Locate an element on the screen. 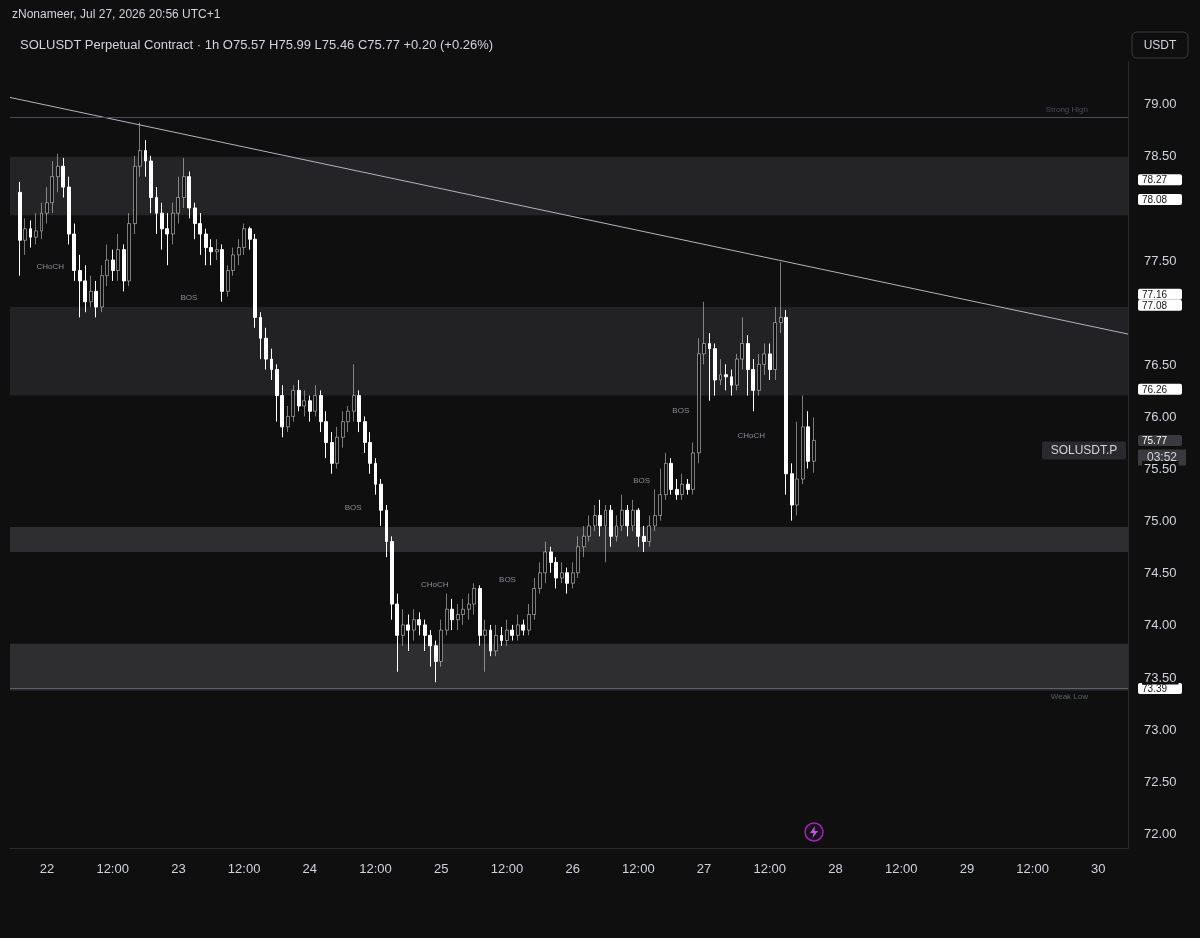 The height and width of the screenshot is (938, 1200). y-tick-label: 77.16 is located at coordinates (1155, 294).